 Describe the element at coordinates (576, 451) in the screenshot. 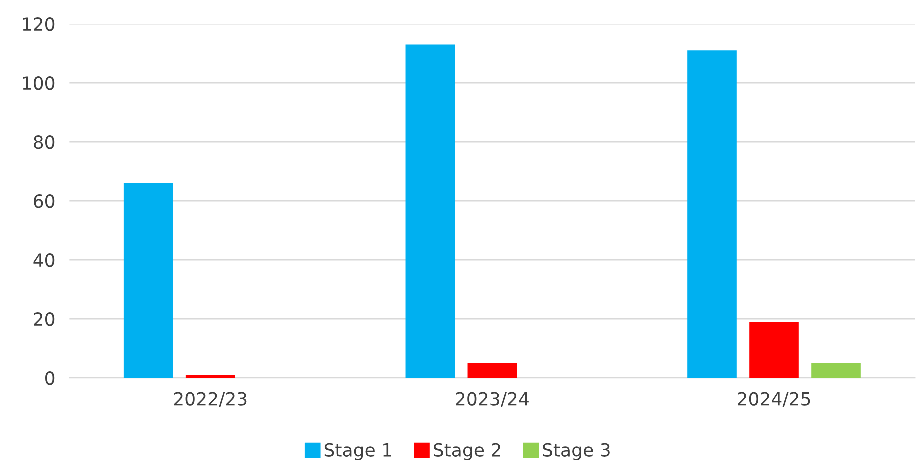

I see `legend-label: Stage 3` at that location.